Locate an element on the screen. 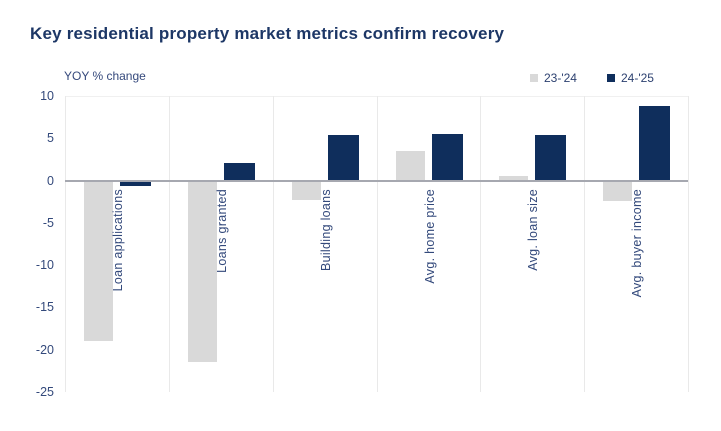  bar-24-25-avg-home-price is located at coordinates (447, 157).